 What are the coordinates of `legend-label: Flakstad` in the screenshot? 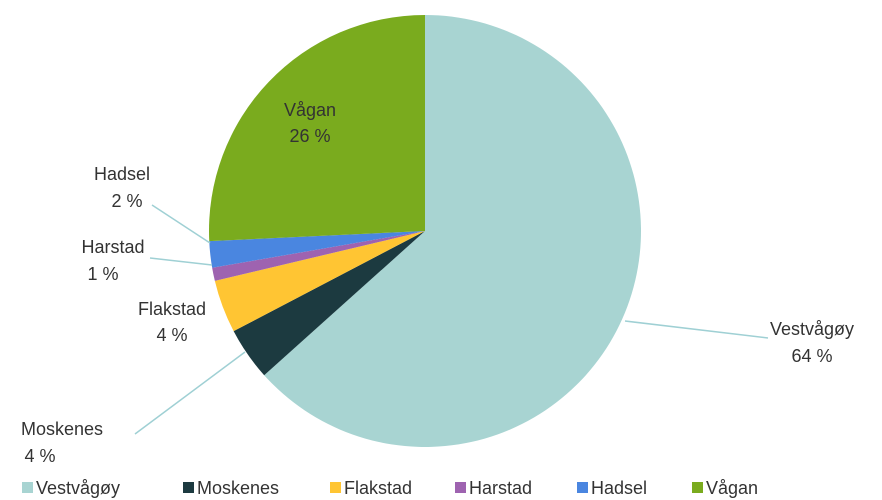 It's located at (378, 488).